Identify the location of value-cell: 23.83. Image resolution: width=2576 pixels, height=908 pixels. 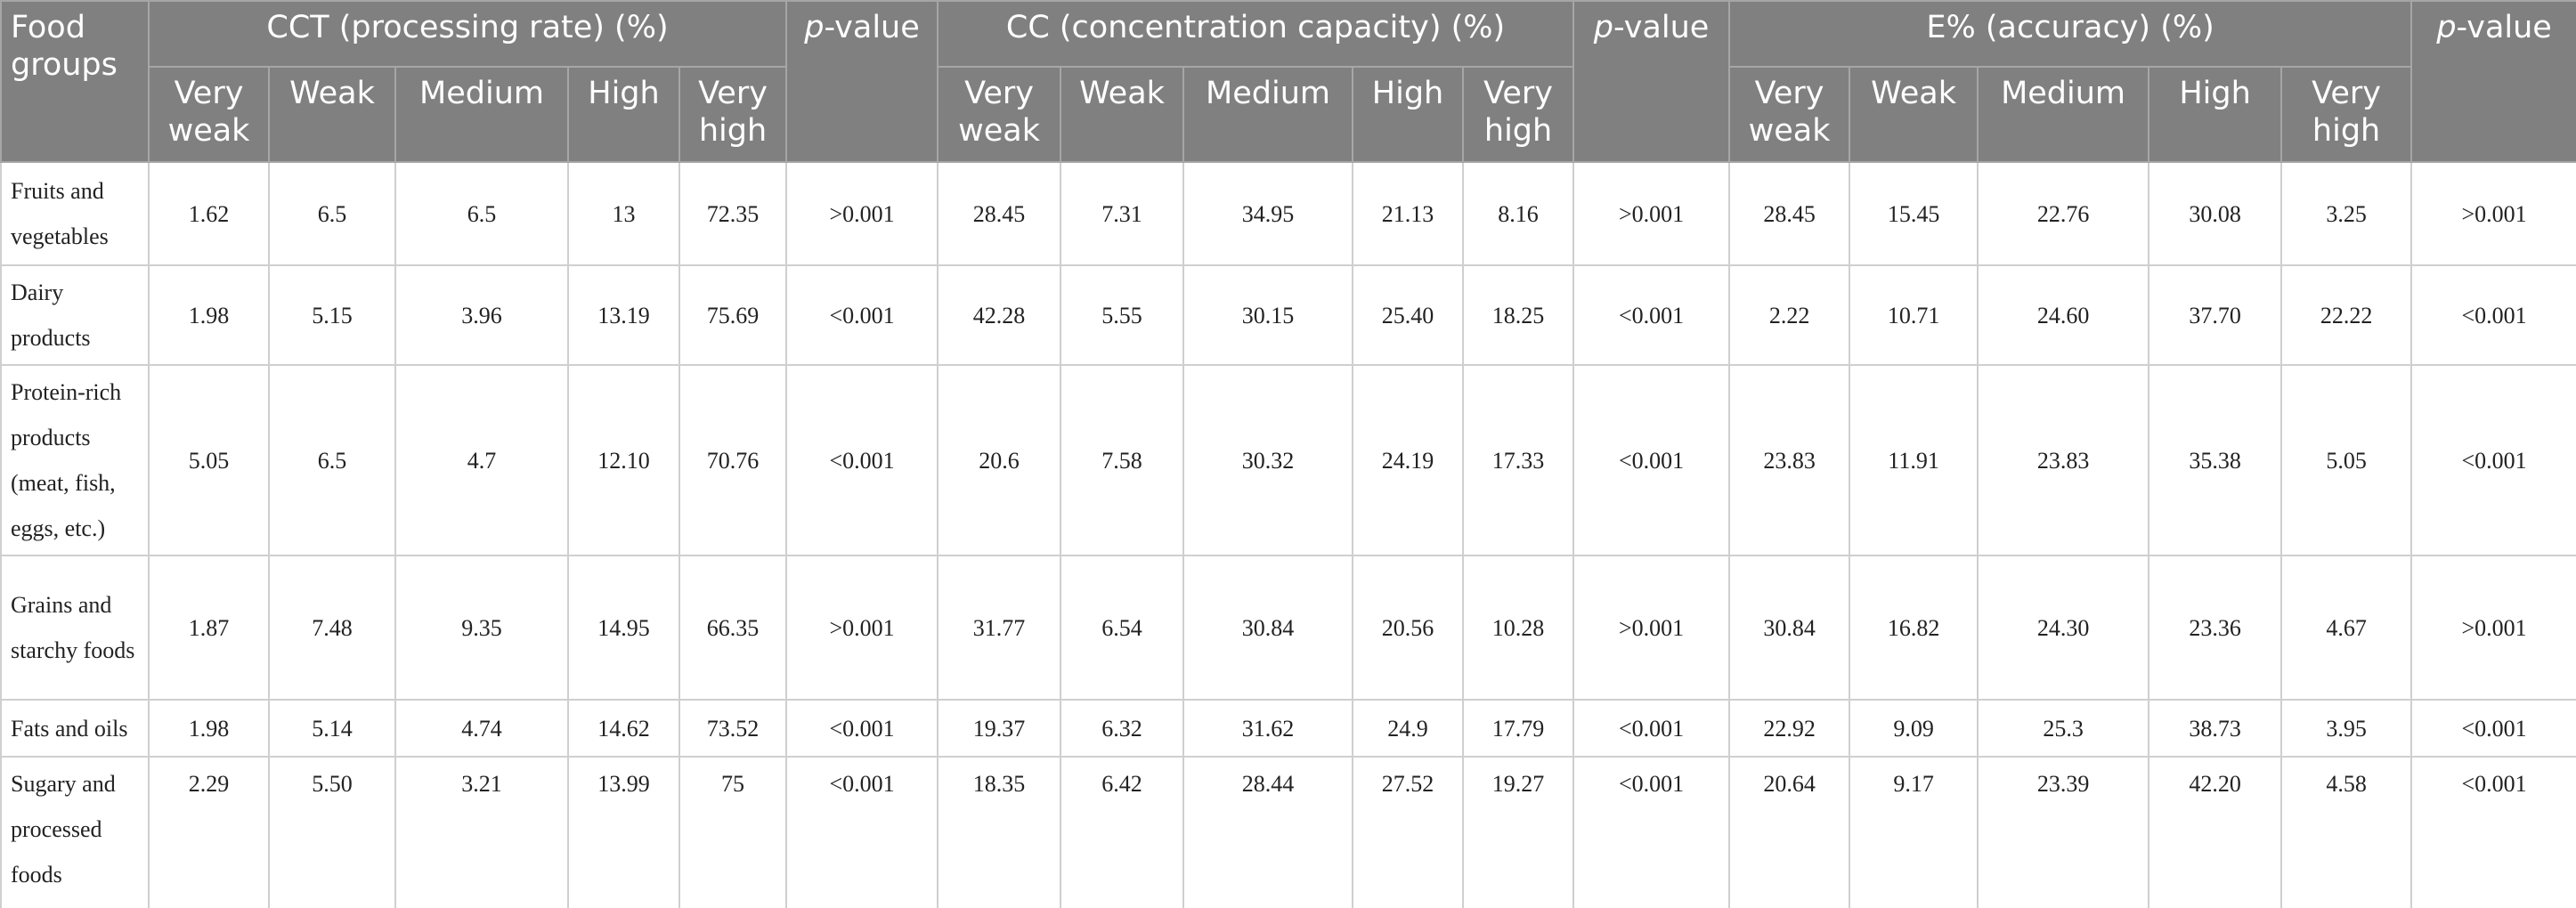
(2063, 460).